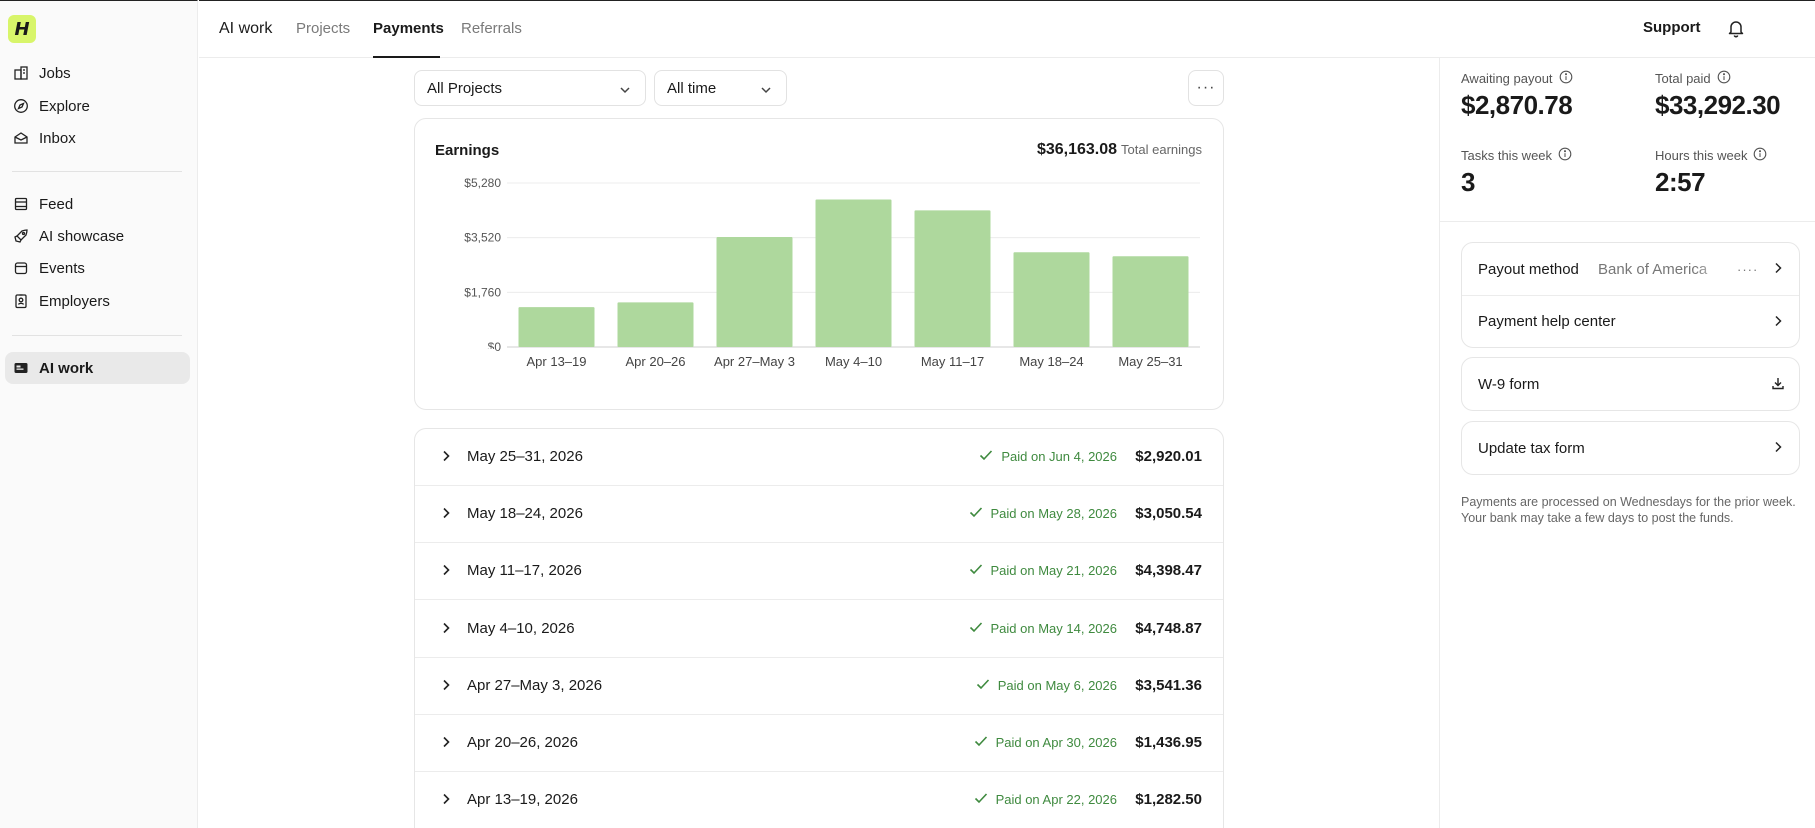  I want to click on w9-form-card: W-9 form, so click(1630, 384).